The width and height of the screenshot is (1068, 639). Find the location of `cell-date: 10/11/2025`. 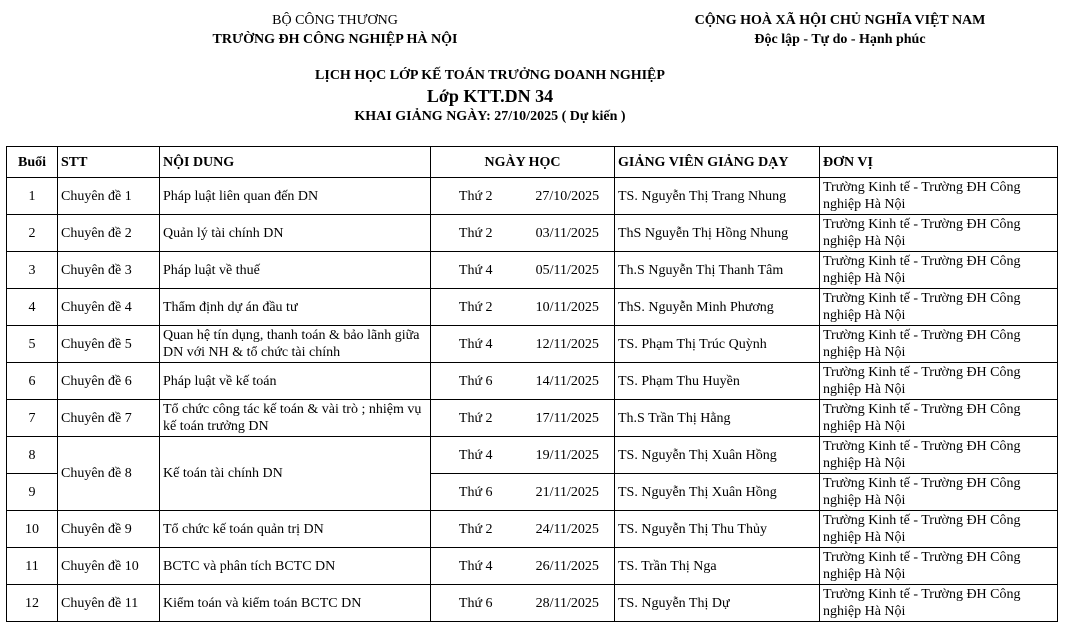

cell-date: 10/11/2025 is located at coordinates (567, 307).